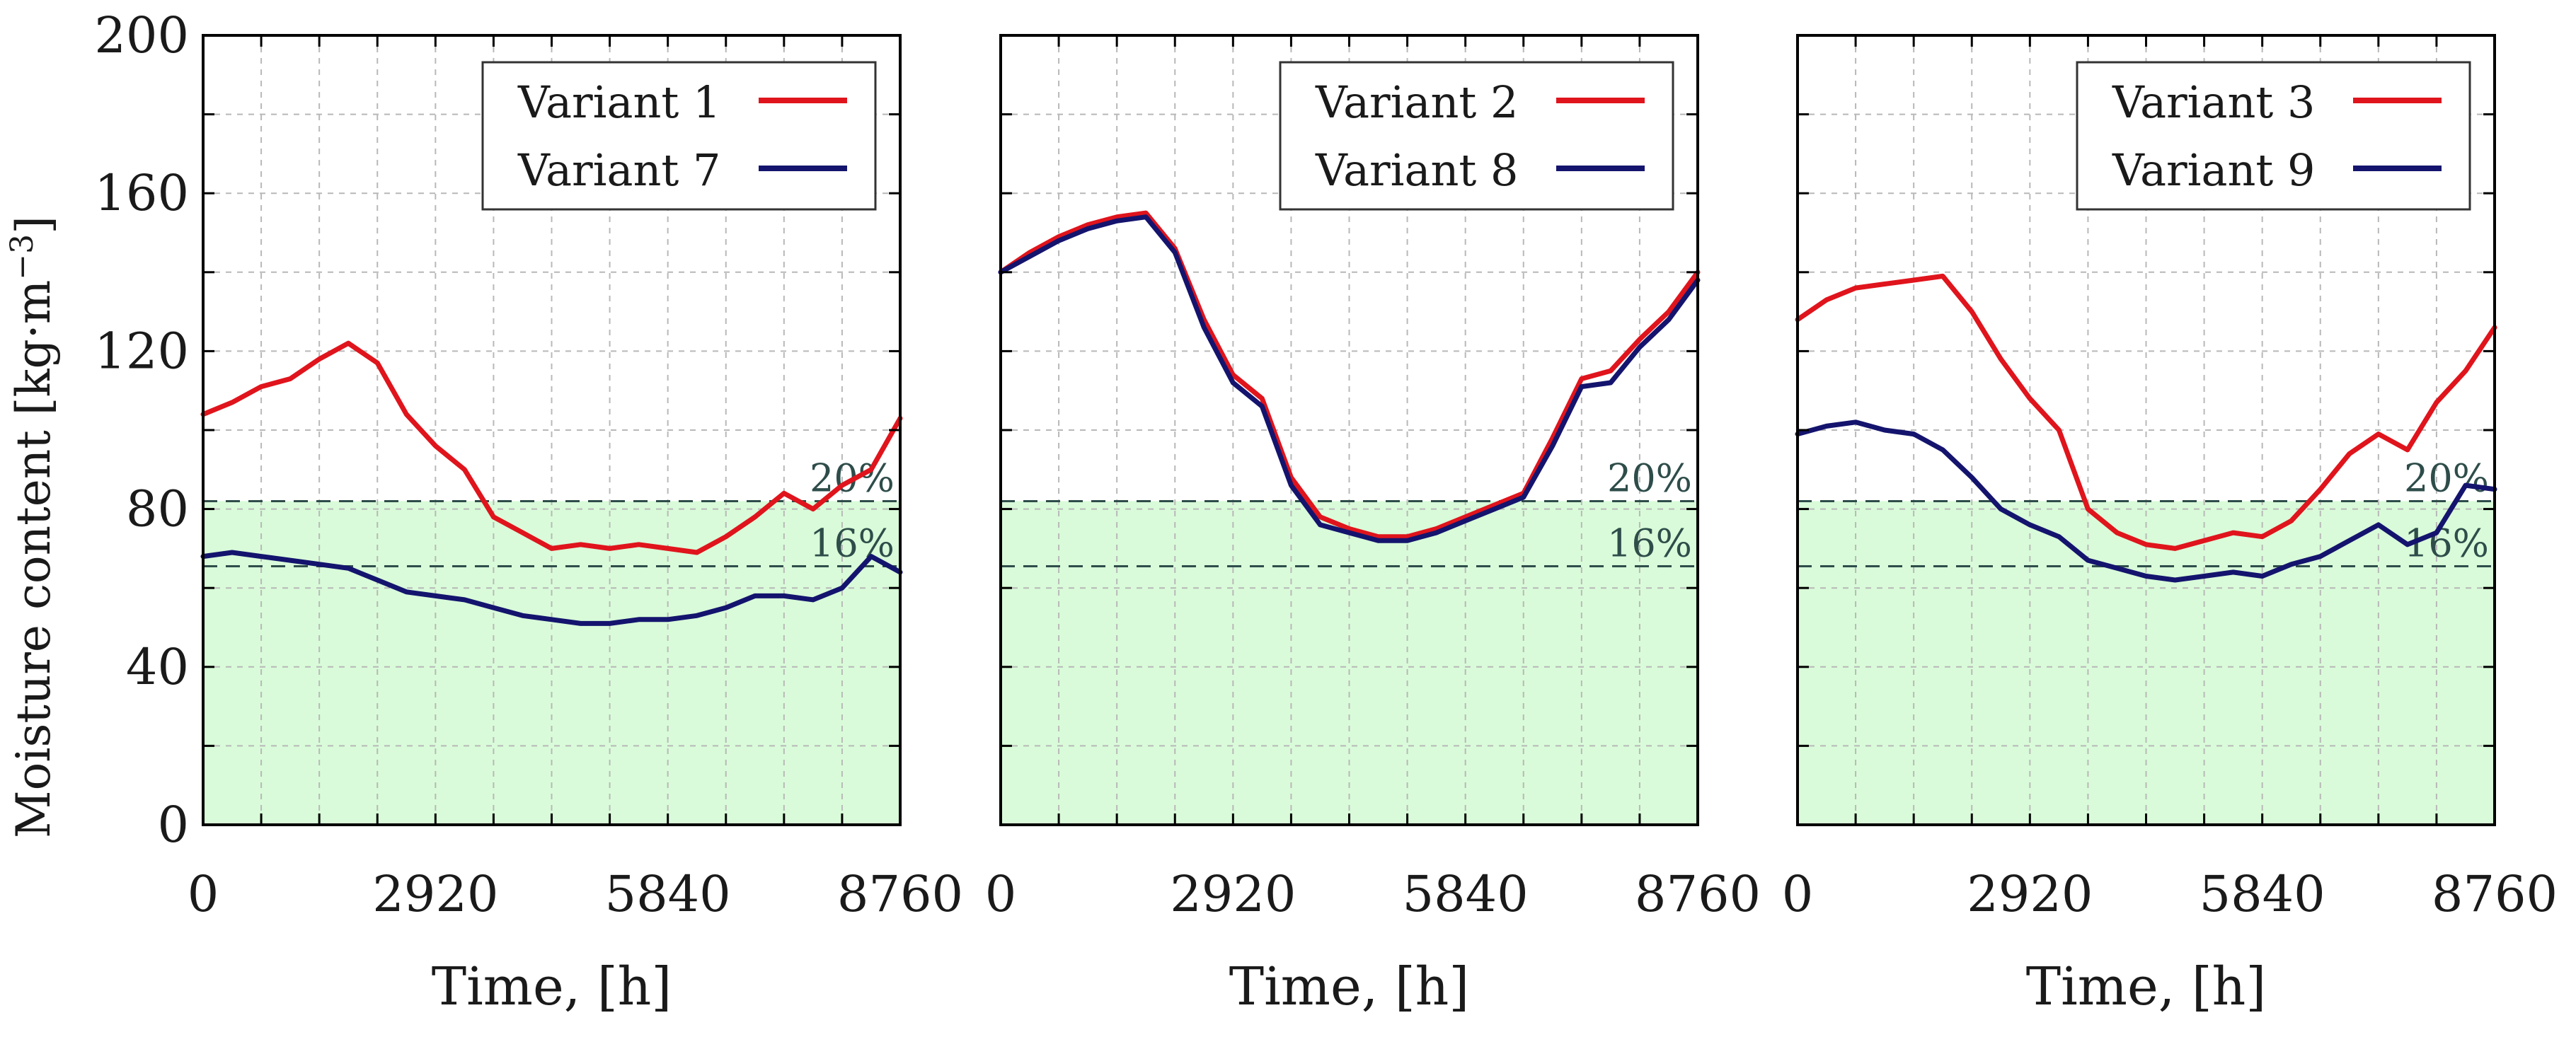  I want to click on panel-2-threshold-label: 20%, so click(1650, 478).